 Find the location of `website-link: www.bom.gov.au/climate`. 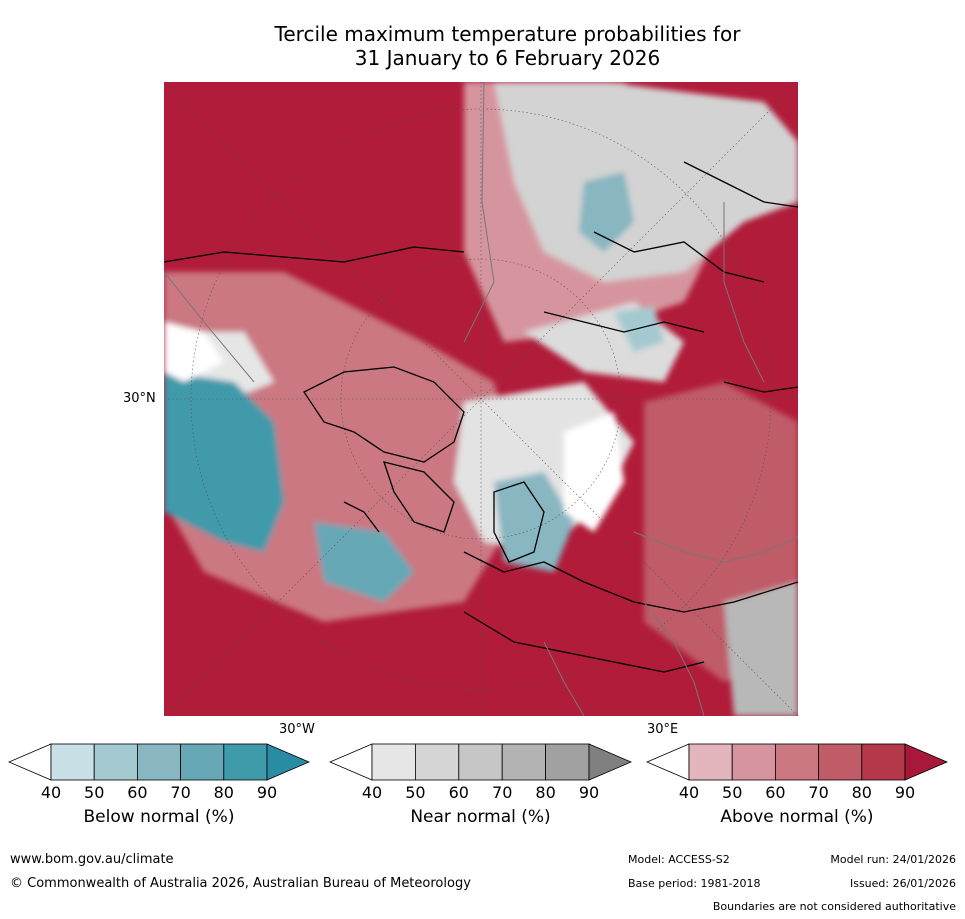

website-link: www.bom.gov.au/climate is located at coordinates (92, 859).